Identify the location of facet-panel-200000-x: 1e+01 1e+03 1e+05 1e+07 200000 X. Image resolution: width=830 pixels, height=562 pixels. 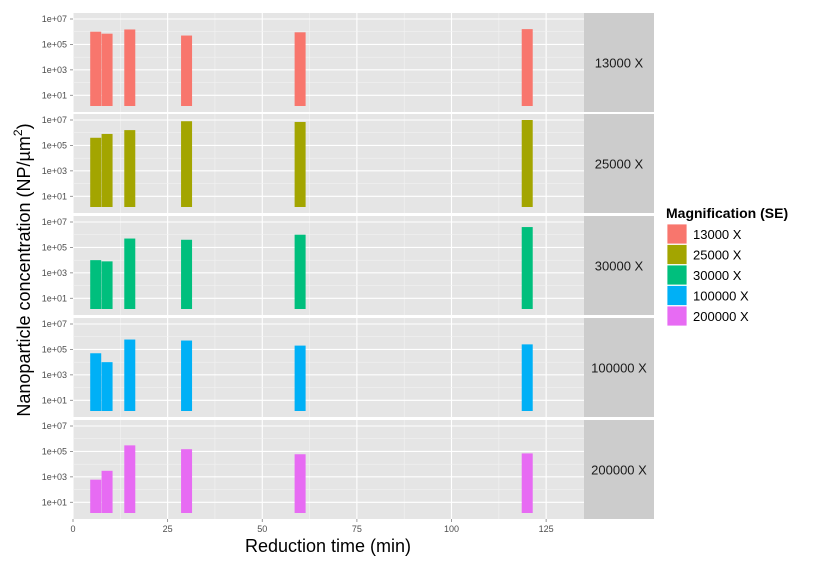
(348, 469).